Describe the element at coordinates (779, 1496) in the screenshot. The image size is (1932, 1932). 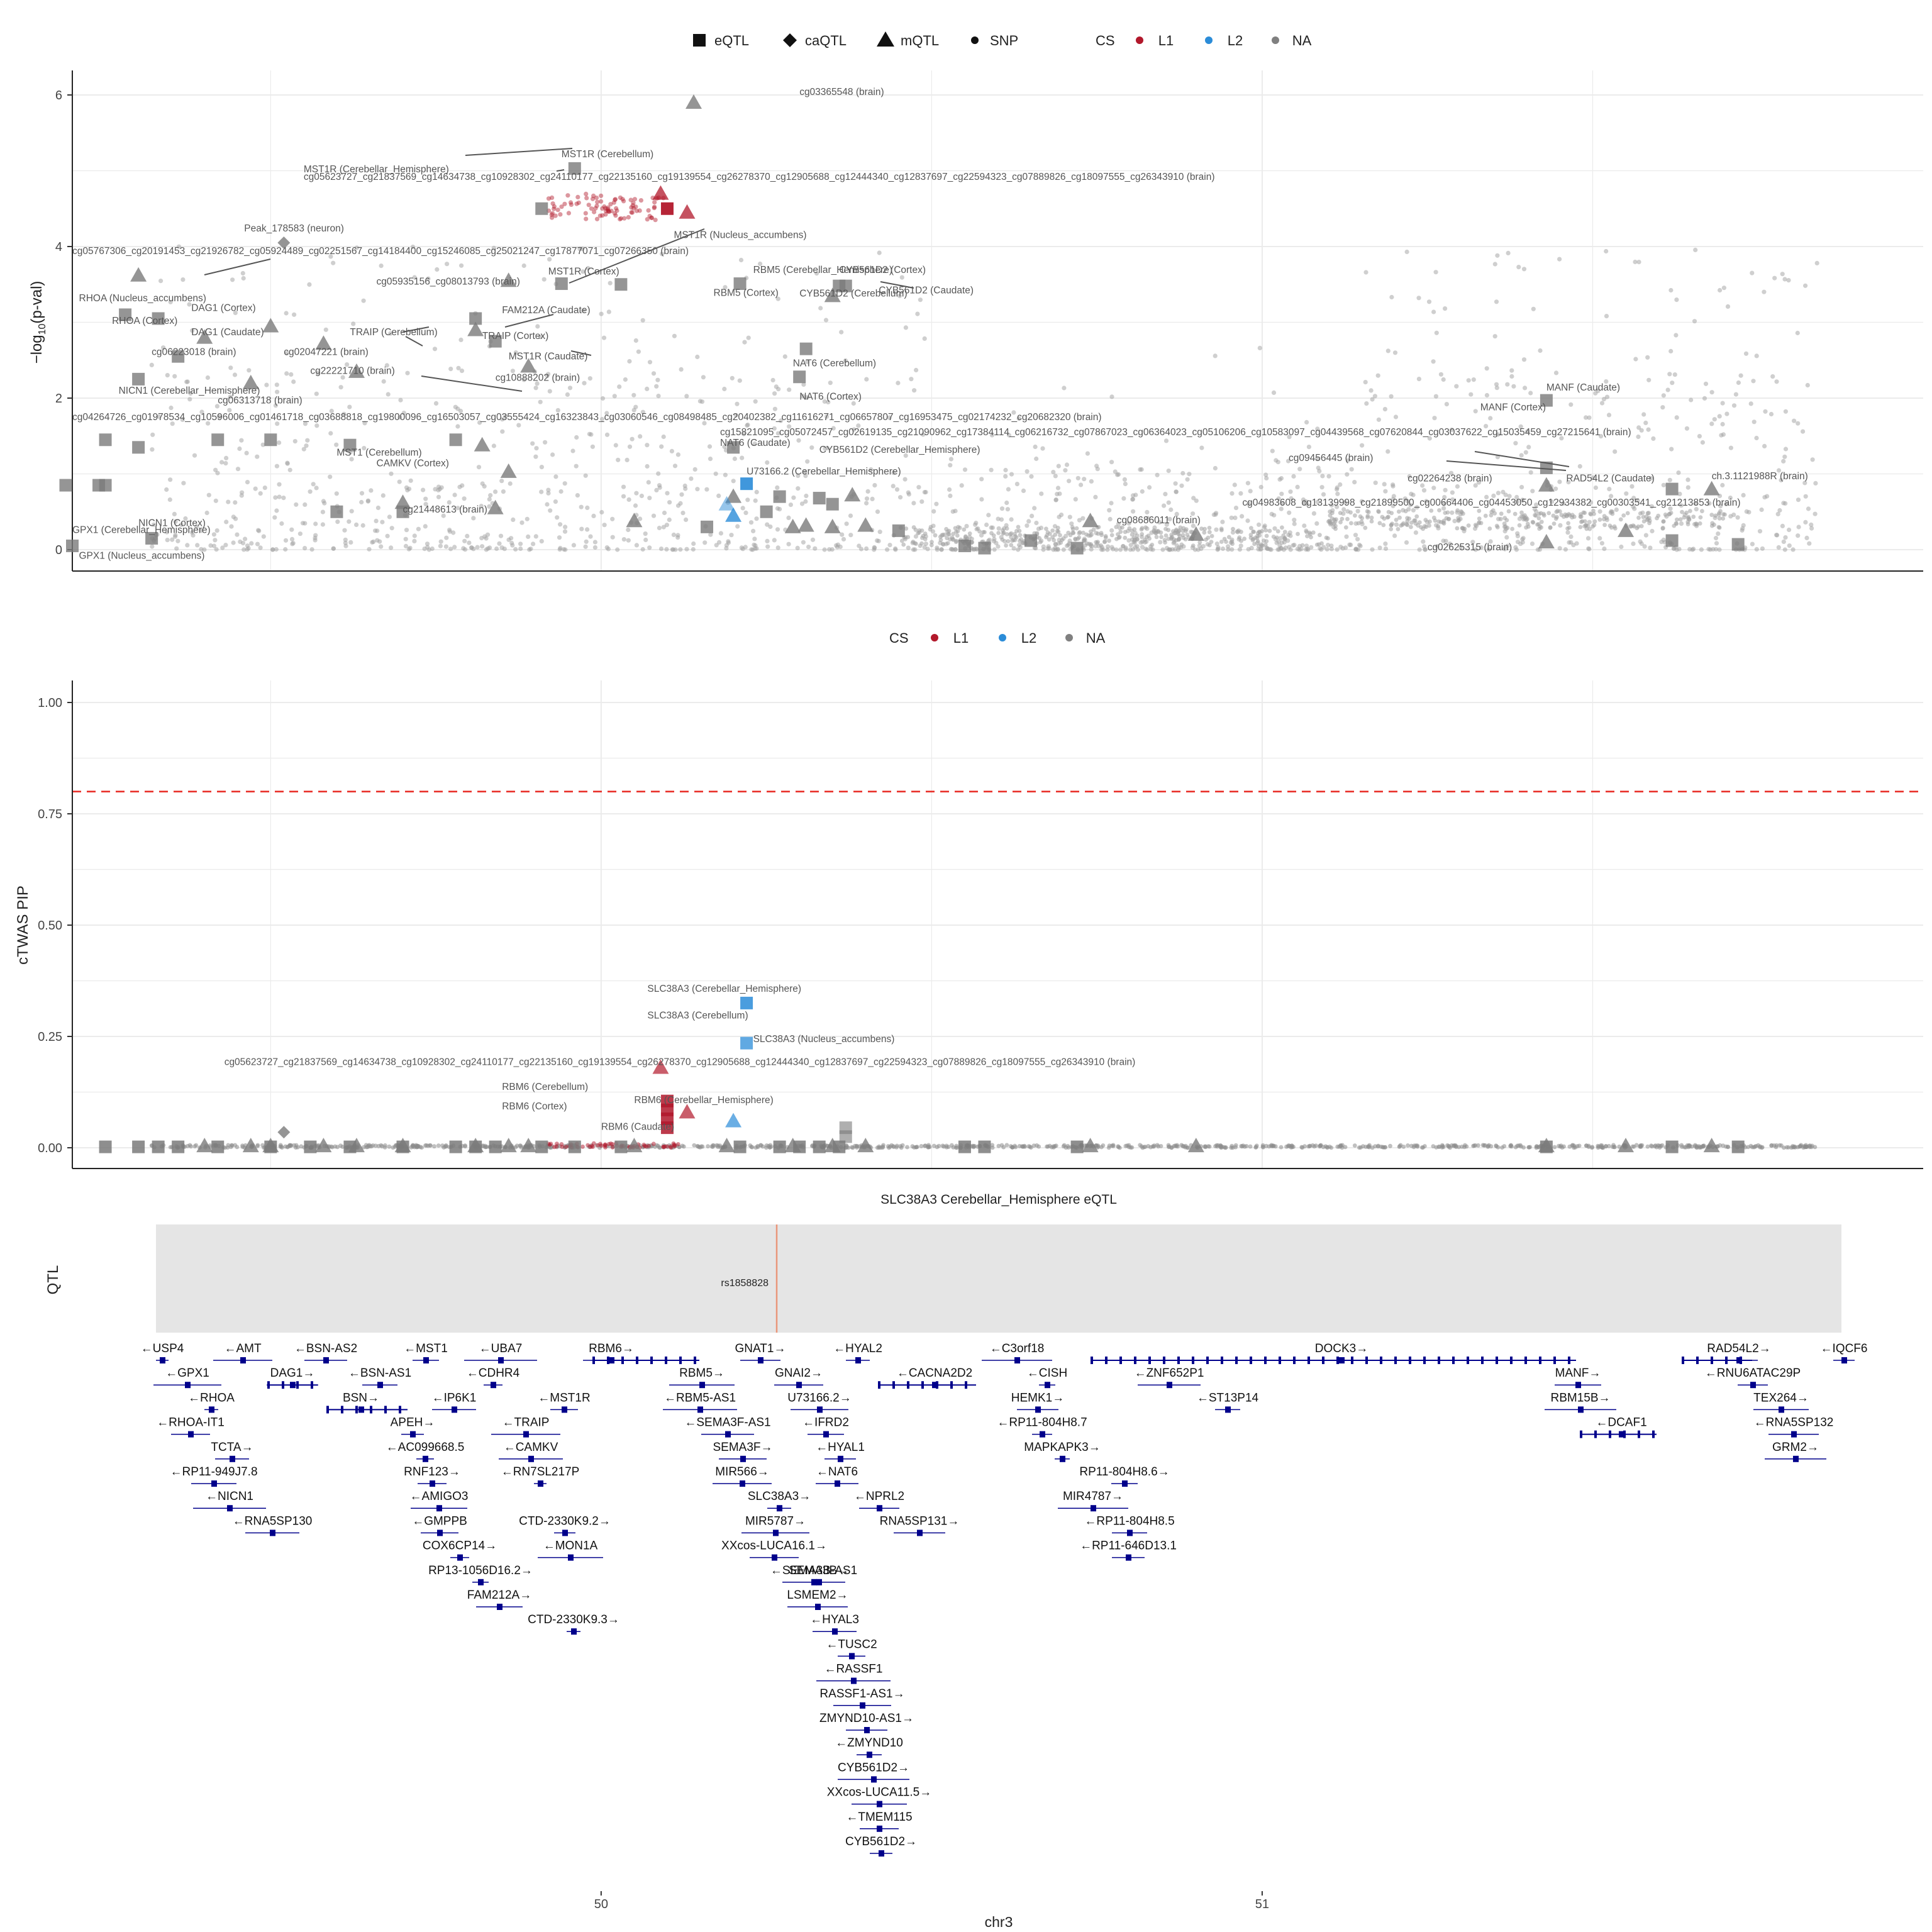
I see `gene-label: SLC38A3→` at that location.